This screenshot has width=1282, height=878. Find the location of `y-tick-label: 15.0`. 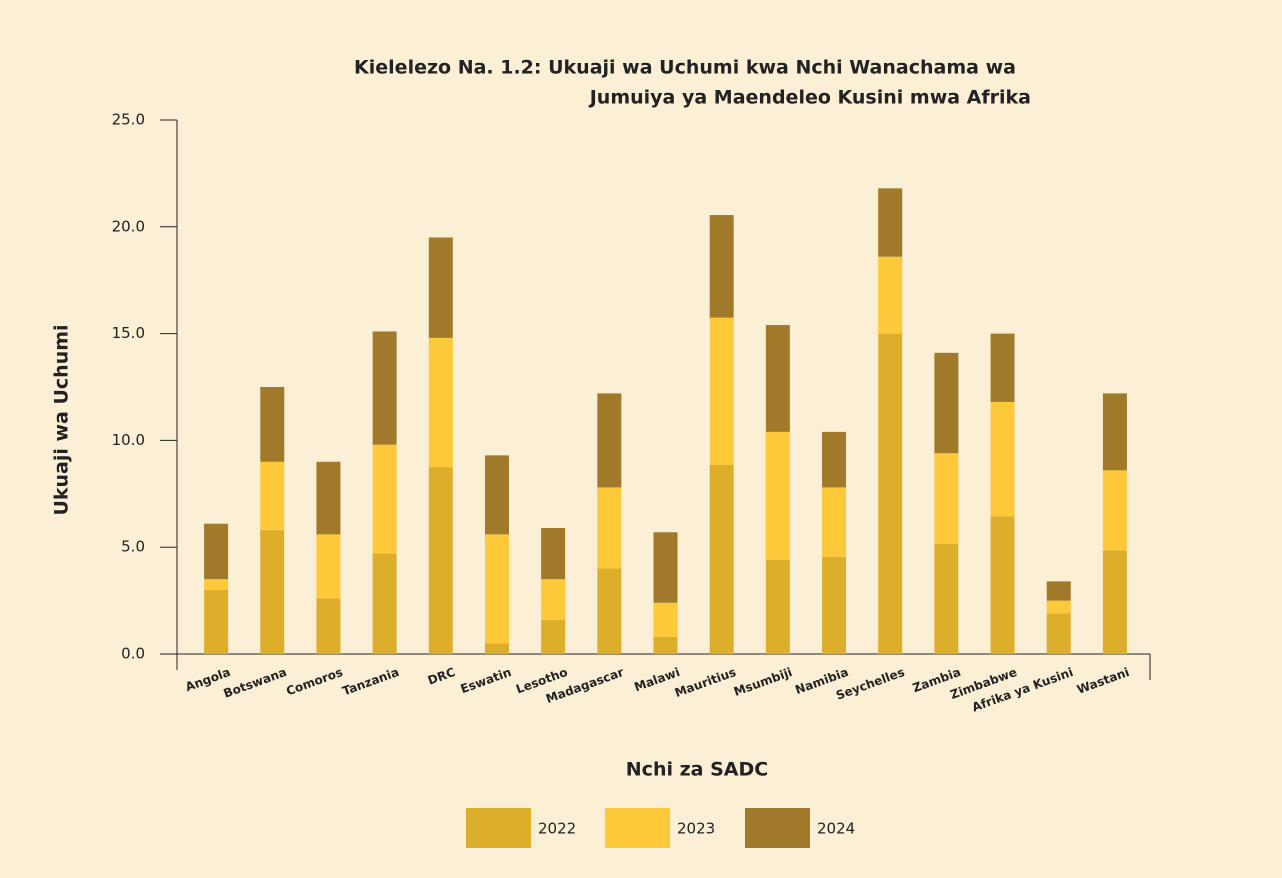

y-tick-label: 15.0 is located at coordinates (128, 333).